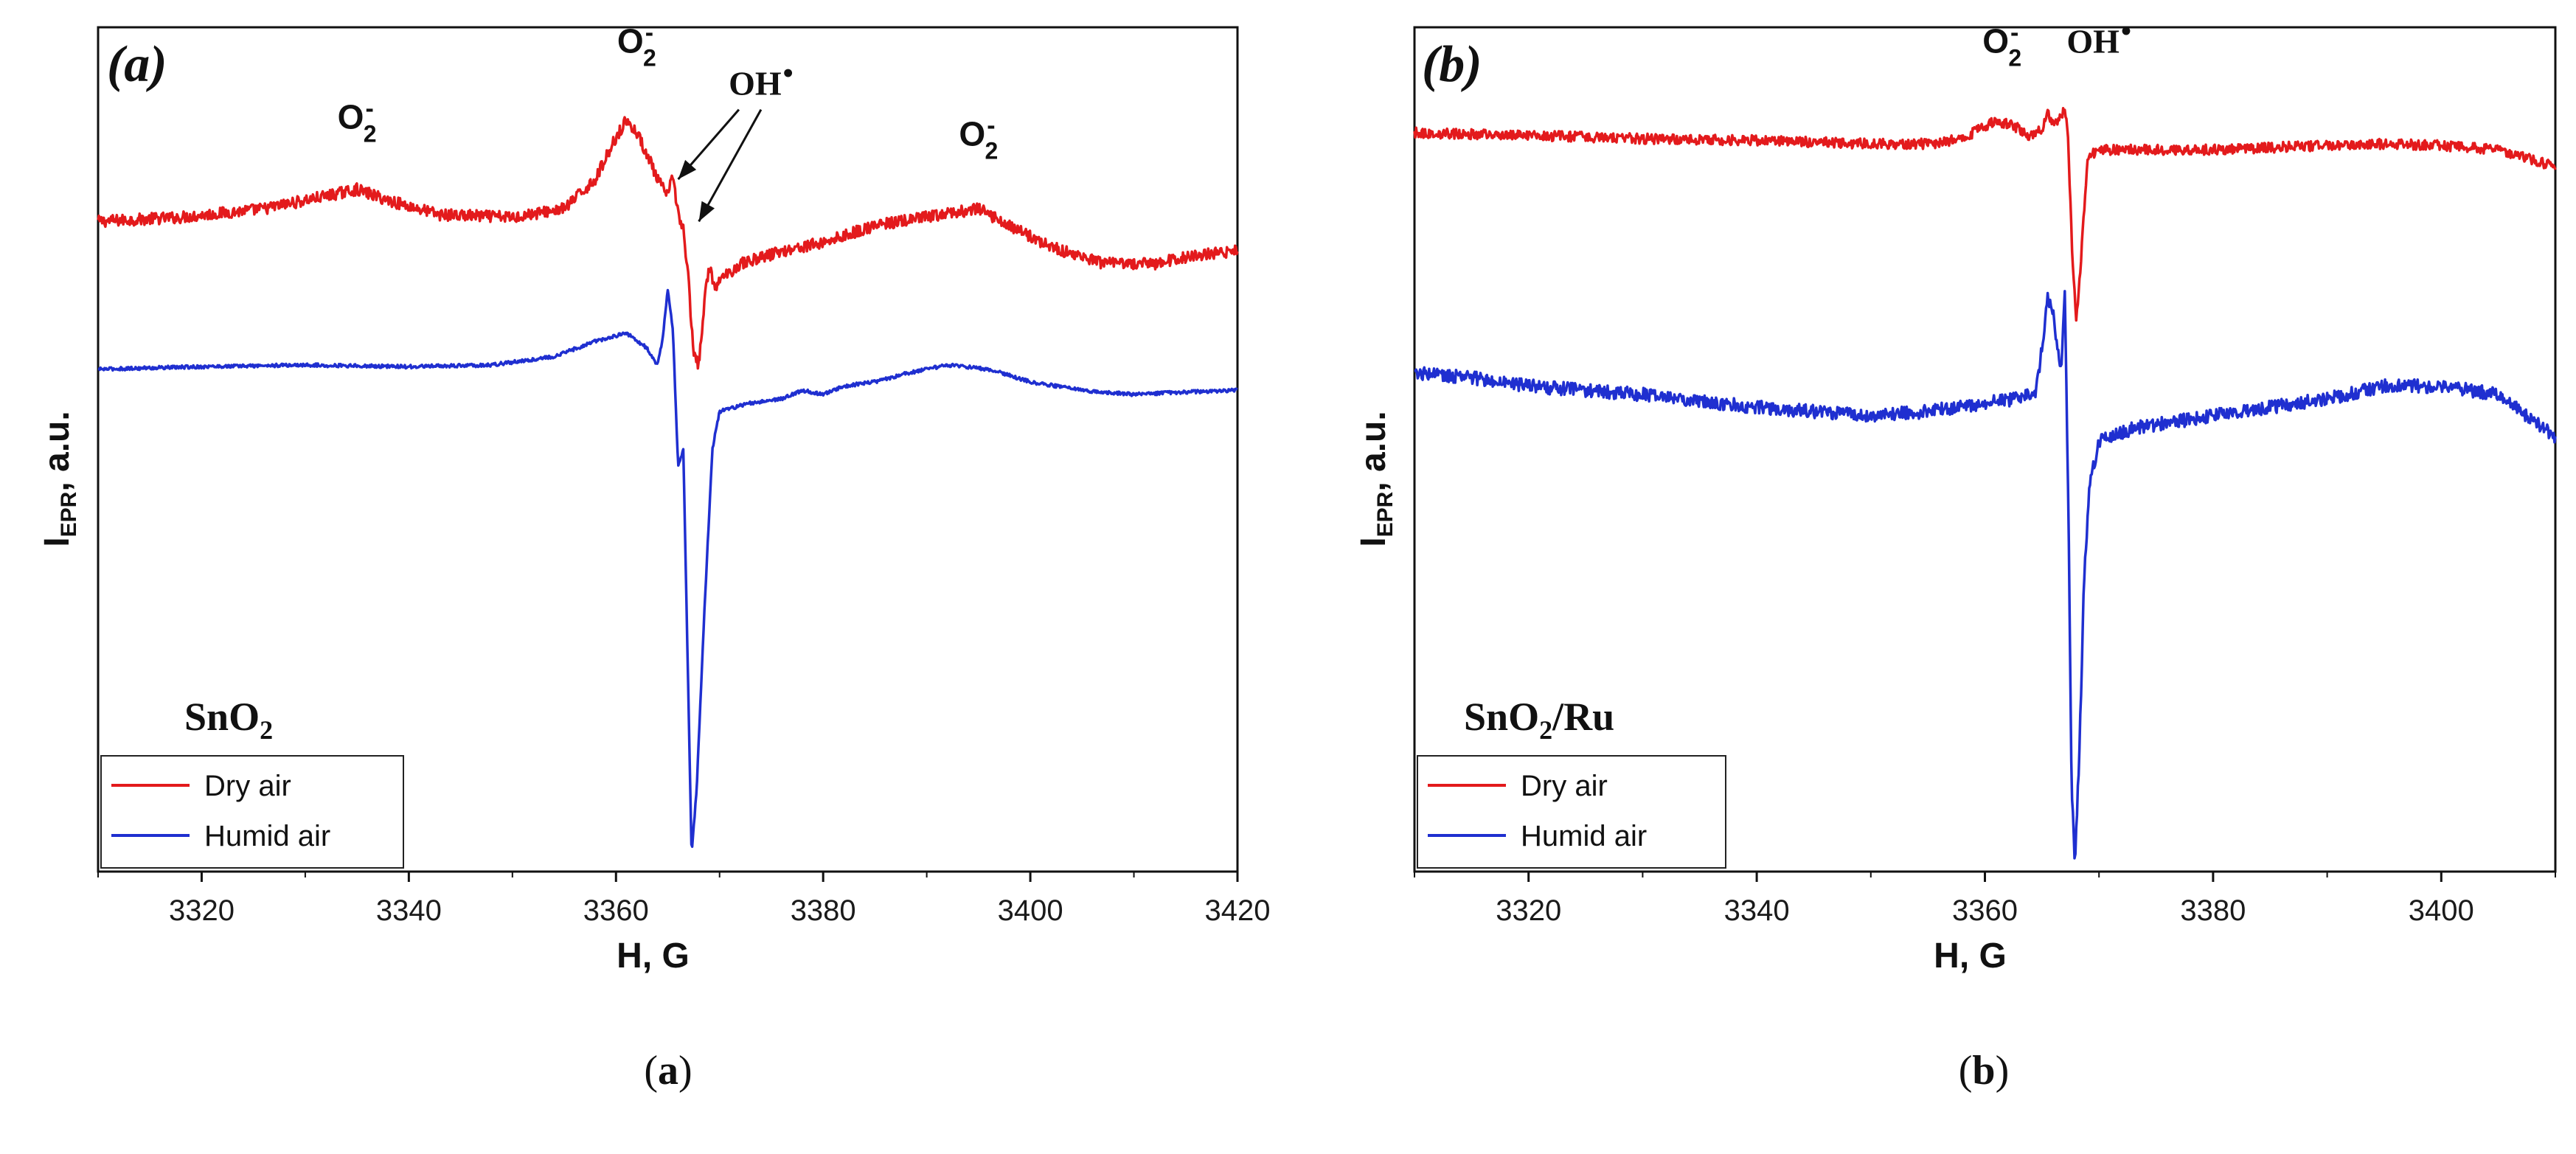  I want to click on x-tick-label: 3420, so click(1238, 910).